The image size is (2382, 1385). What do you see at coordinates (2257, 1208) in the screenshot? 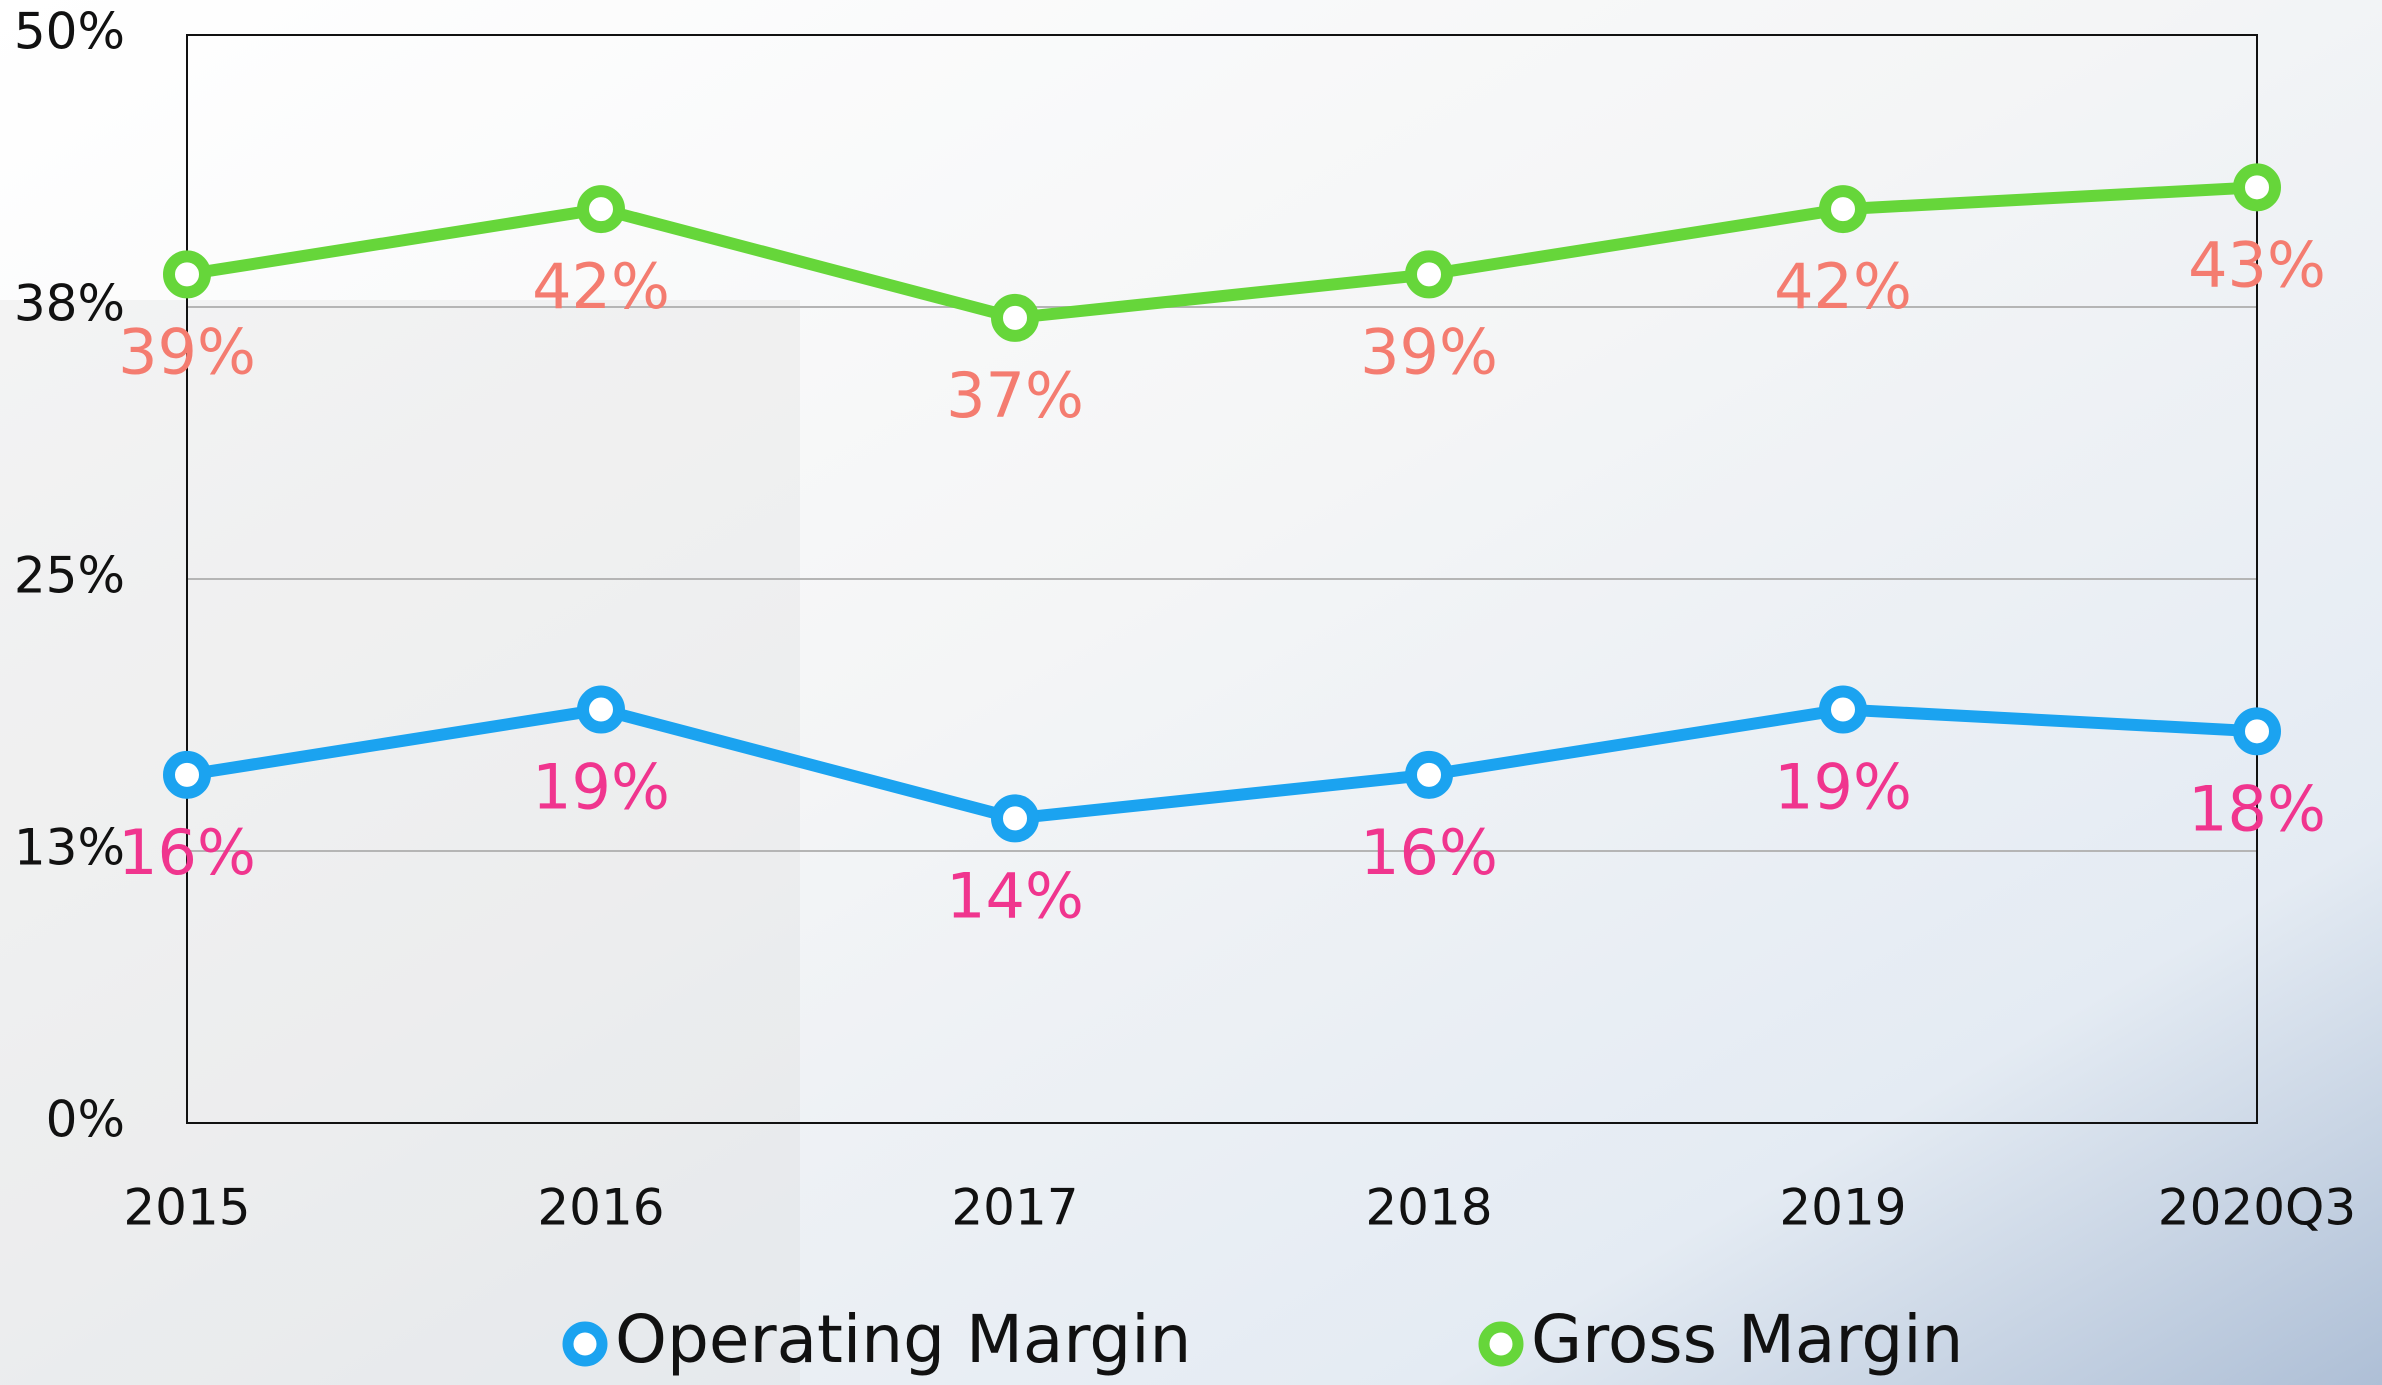
I see `x-tick-label: 2020Q3` at bounding box center [2257, 1208].